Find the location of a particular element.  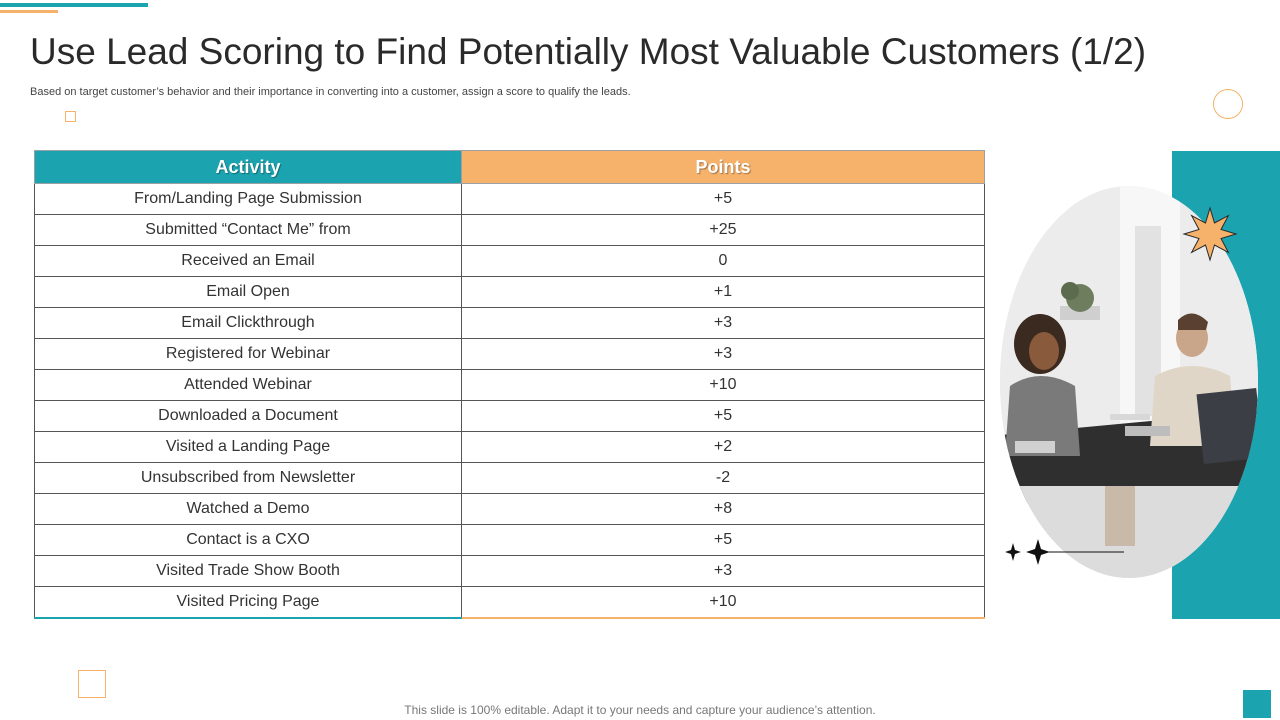

activity-cell: Visited a Landing Page is located at coordinates (248, 447).